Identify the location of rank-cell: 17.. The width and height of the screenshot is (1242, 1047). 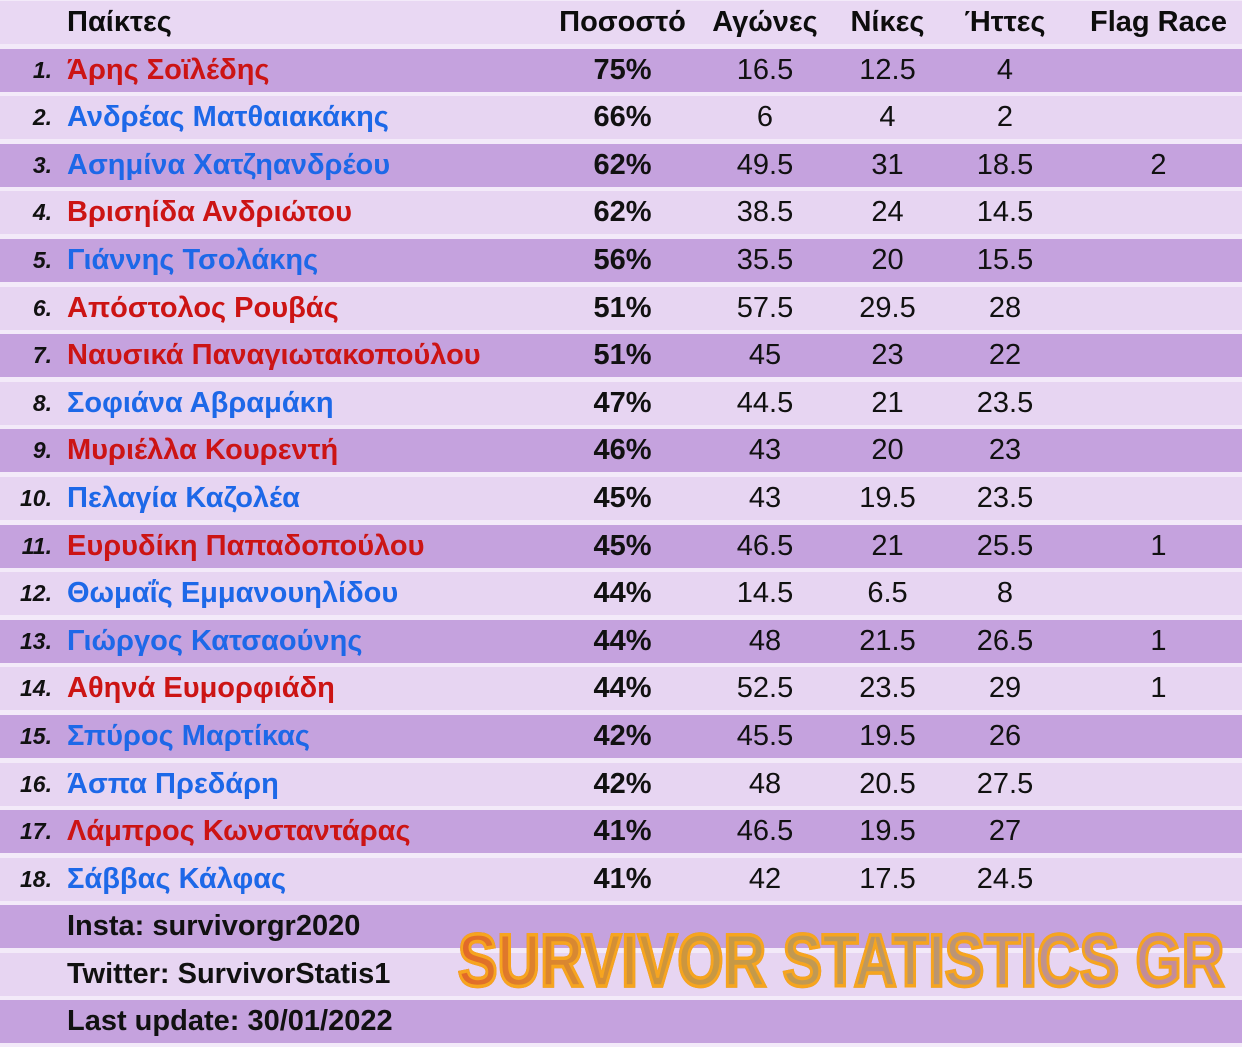
(36, 831).